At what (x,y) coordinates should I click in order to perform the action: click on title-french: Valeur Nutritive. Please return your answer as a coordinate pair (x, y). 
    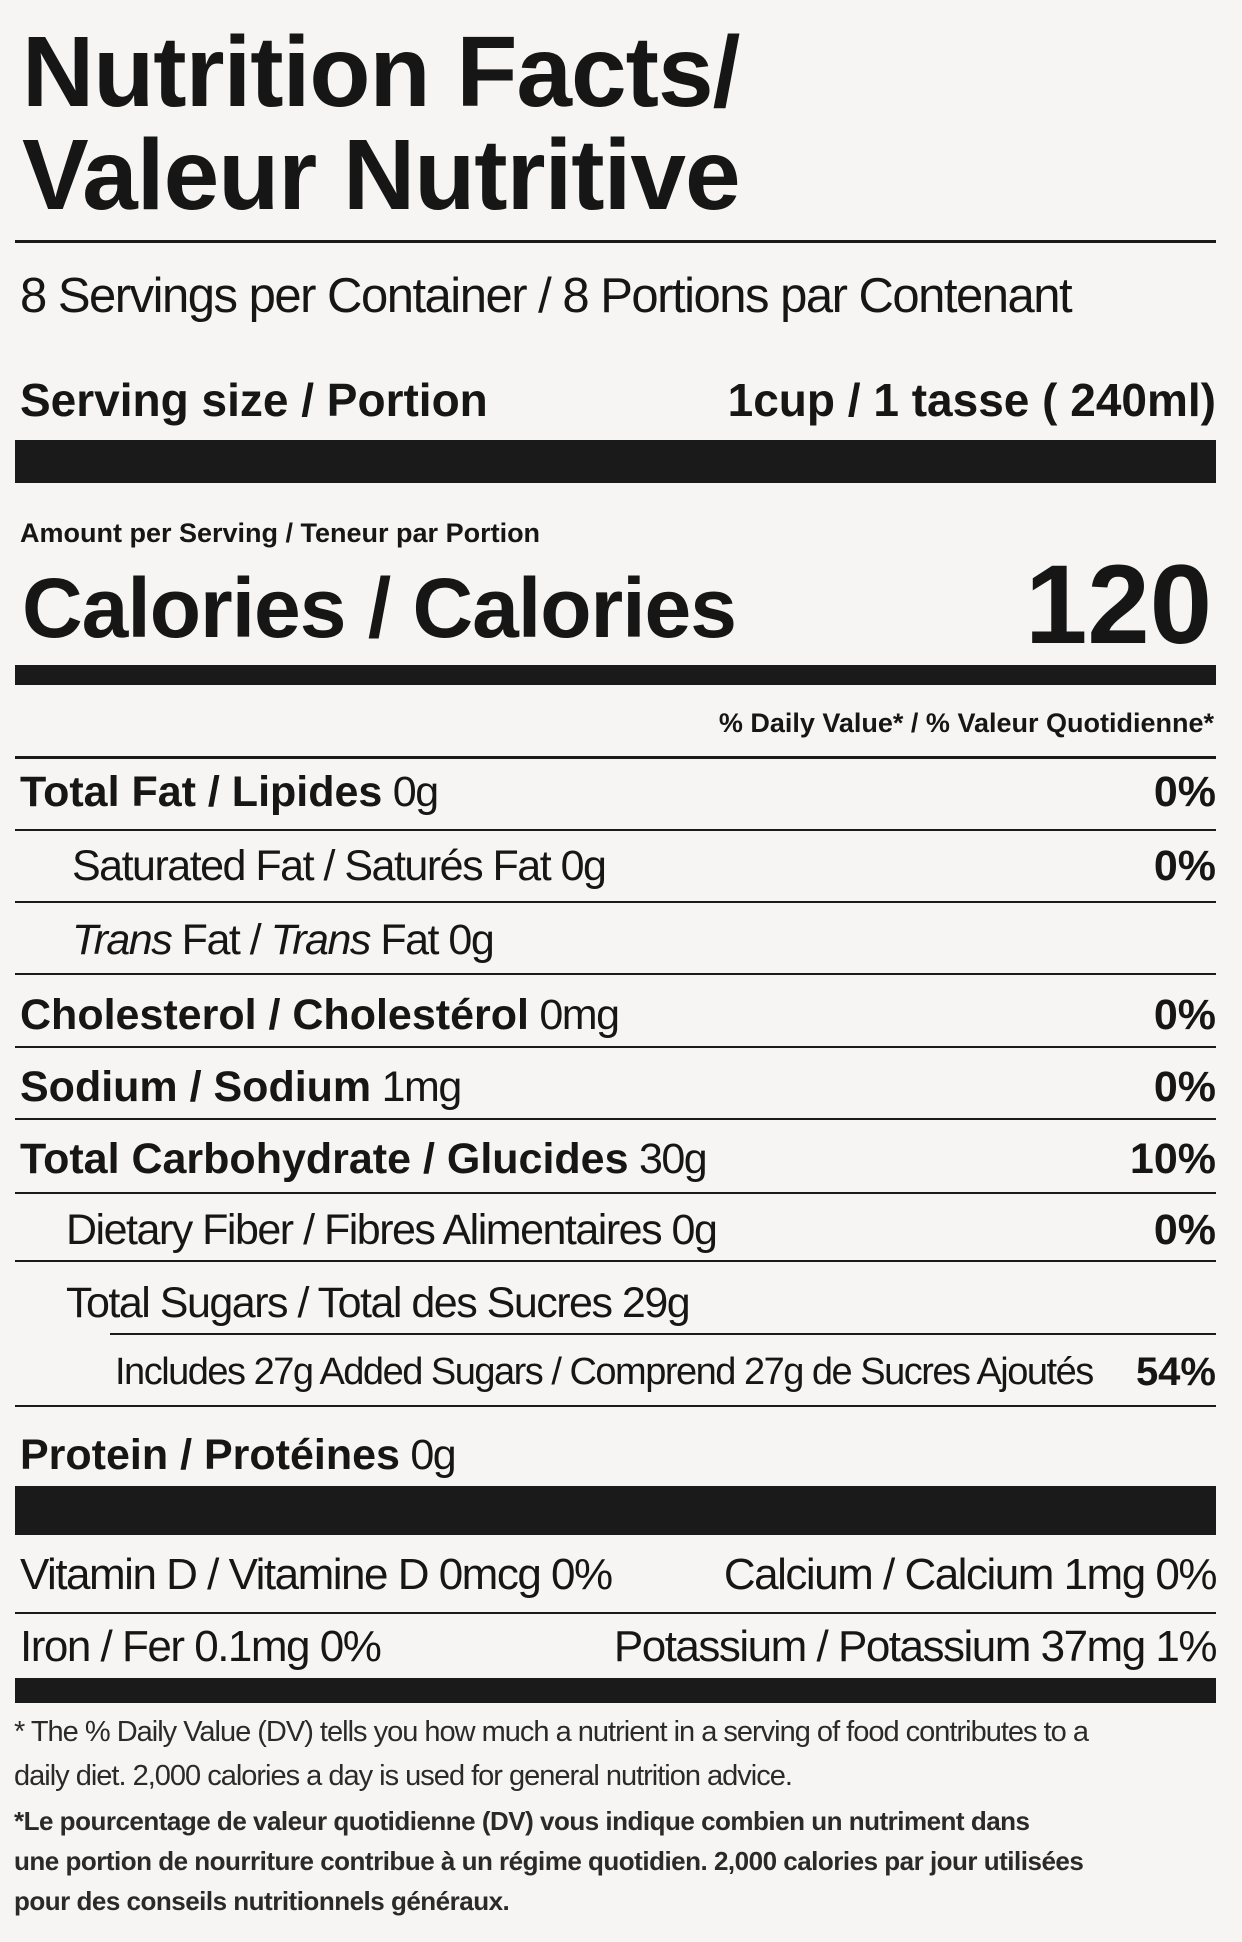
    Looking at the image, I should click on (381, 175).